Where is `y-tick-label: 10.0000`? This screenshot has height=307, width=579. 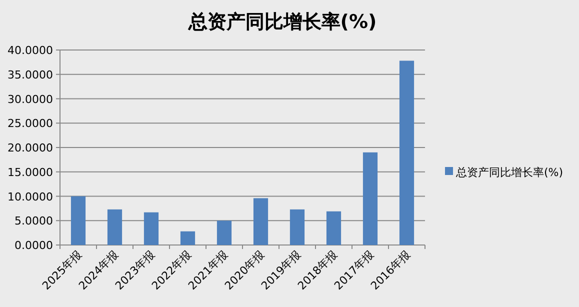 y-tick-label: 10.0000 is located at coordinates (30, 197).